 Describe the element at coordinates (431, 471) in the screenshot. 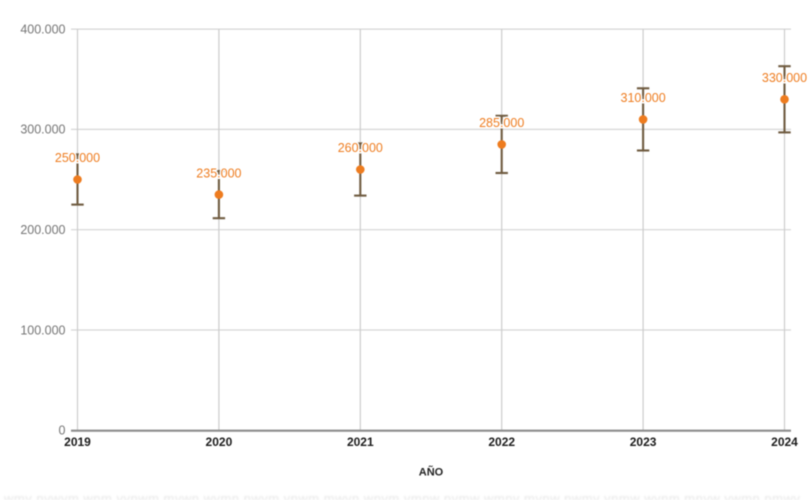

I see `svg-text: AÑO` at that location.